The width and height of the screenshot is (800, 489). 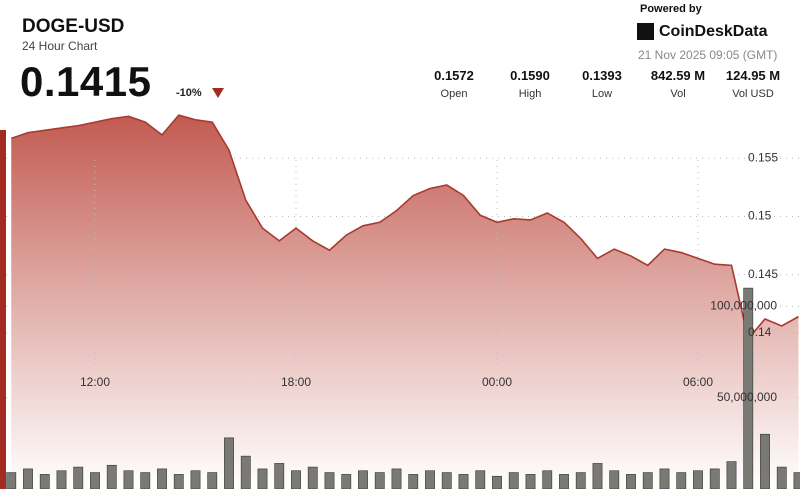 I want to click on stat: 842.59 M Vol, so click(x=678, y=84).